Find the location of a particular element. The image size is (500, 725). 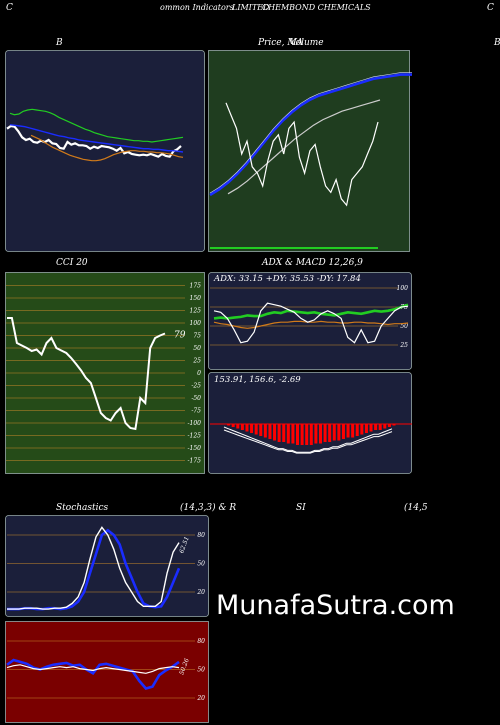

watermark: MunafaSutra.com is located at coordinates (335, 605).